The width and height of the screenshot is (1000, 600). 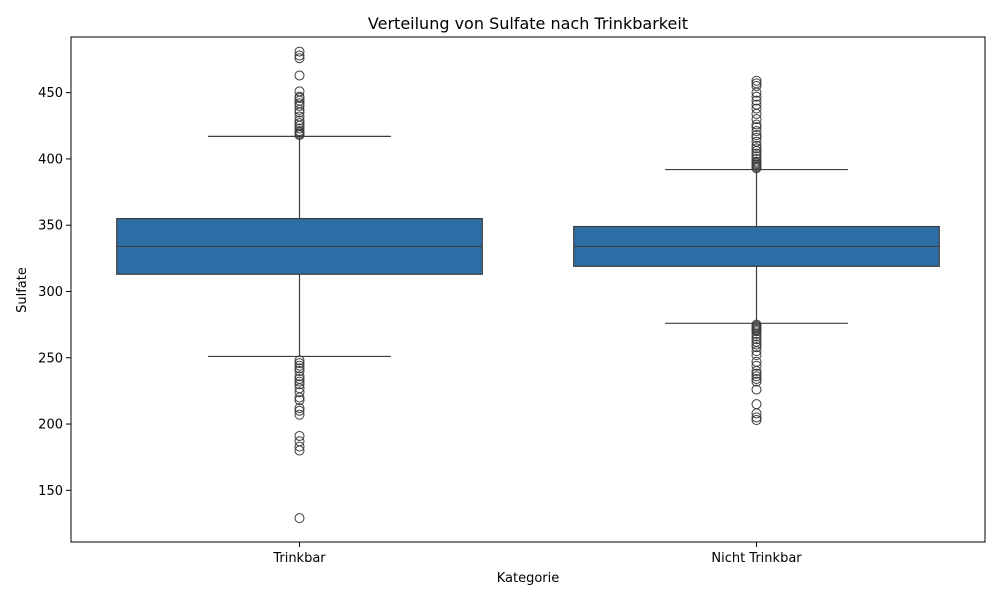 What do you see at coordinates (50, 425) in the screenshot?
I see `y-tick-label: 200` at bounding box center [50, 425].